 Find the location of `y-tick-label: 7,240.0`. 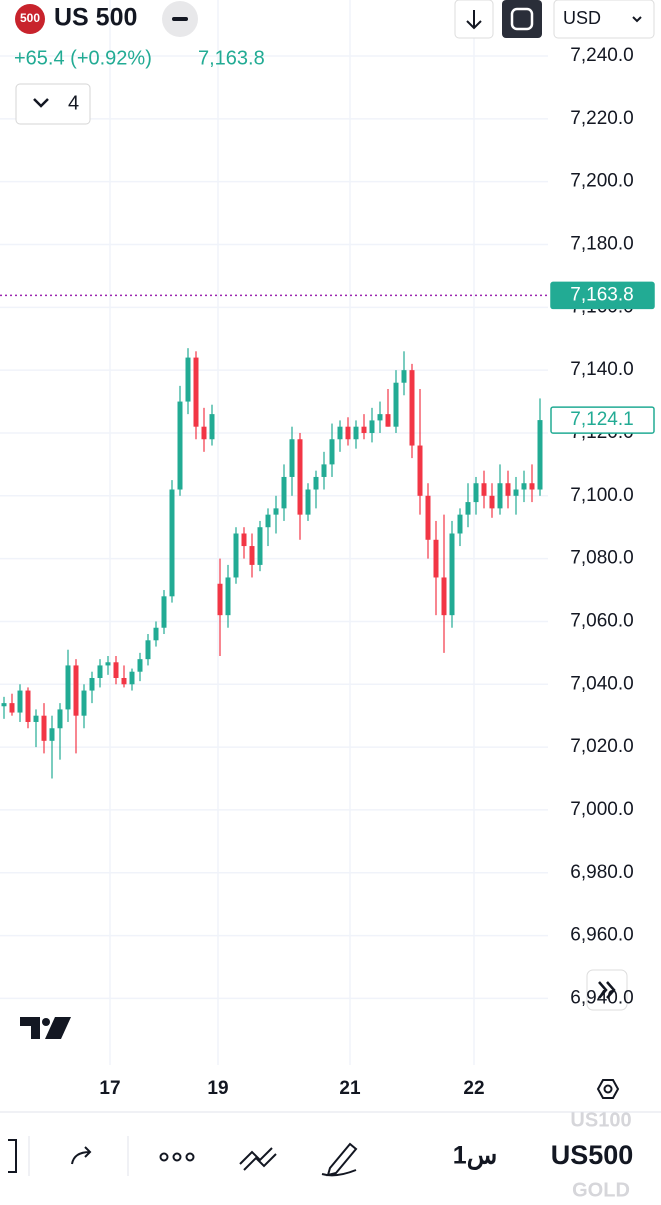

y-tick-label: 7,240.0 is located at coordinates (601, 55).